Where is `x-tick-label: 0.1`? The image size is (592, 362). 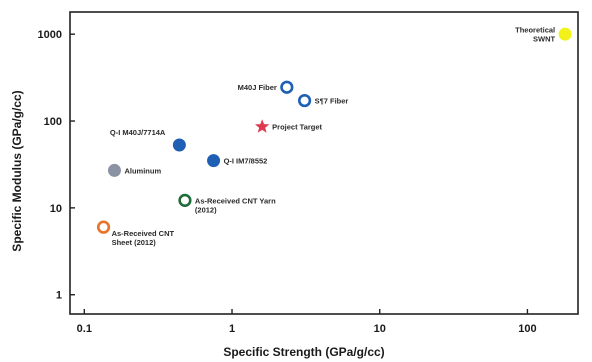
x-tick-label: 0.1 is located at coordinates (84, 329).